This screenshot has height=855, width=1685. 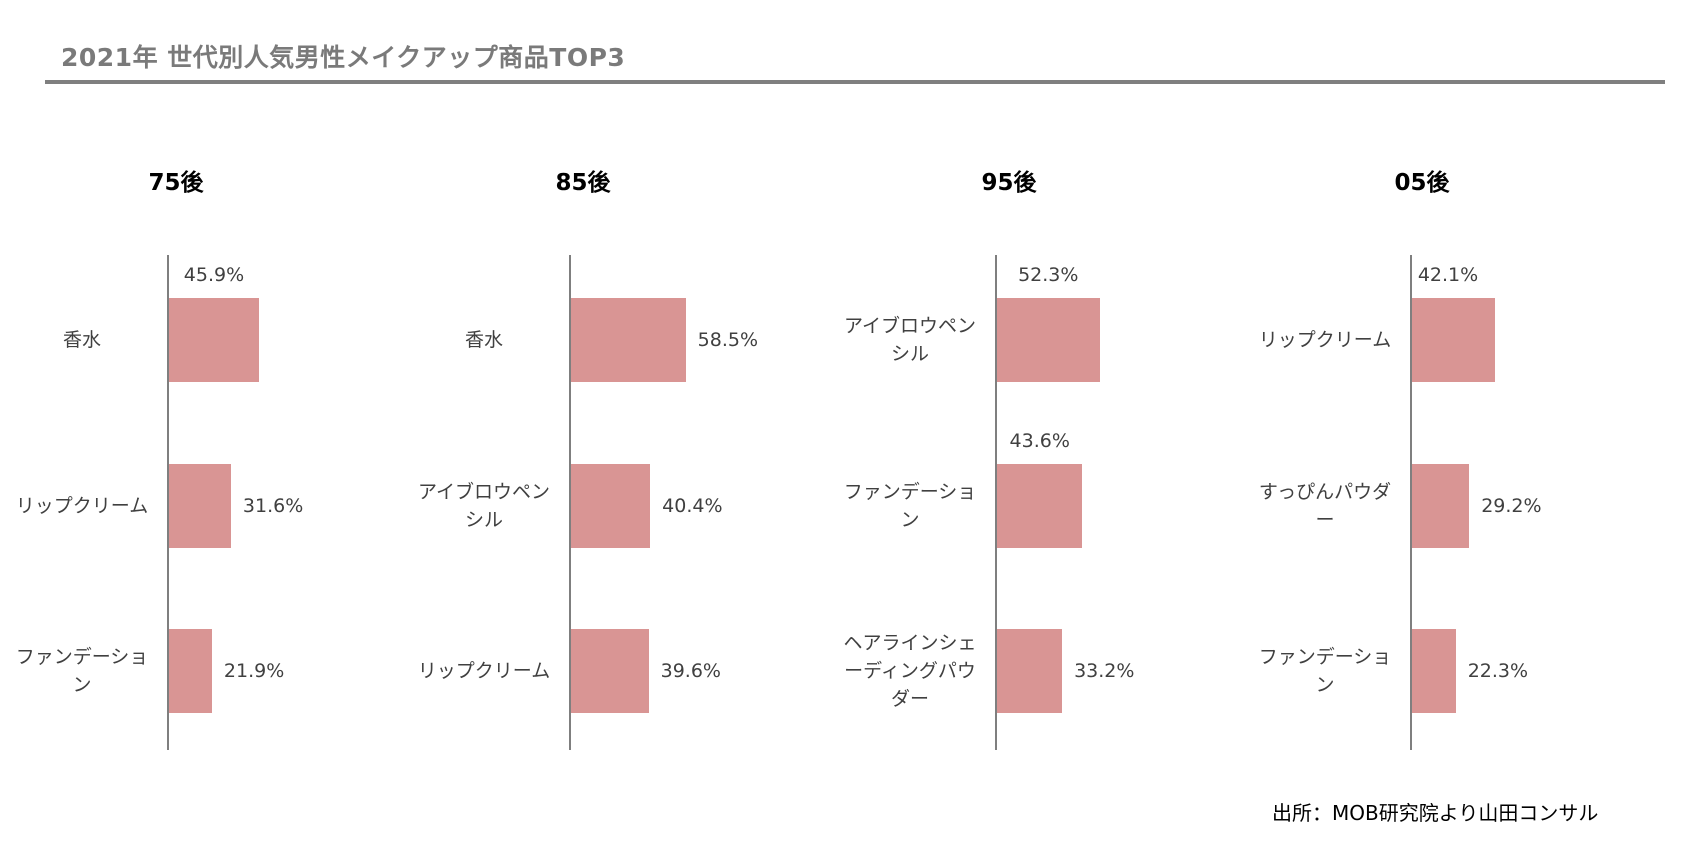 I want to click on chart-title: 95後, so click(x=1009, y=183).